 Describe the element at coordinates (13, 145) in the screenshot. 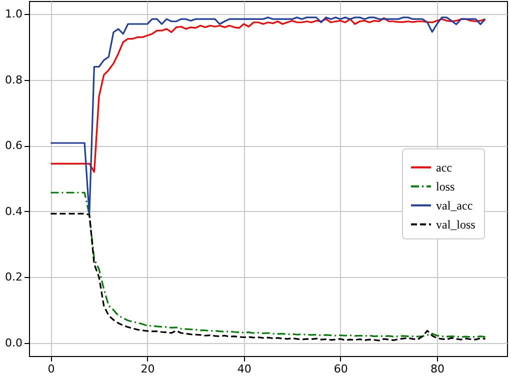

I see `y-tick-label: 0.6` at that location.